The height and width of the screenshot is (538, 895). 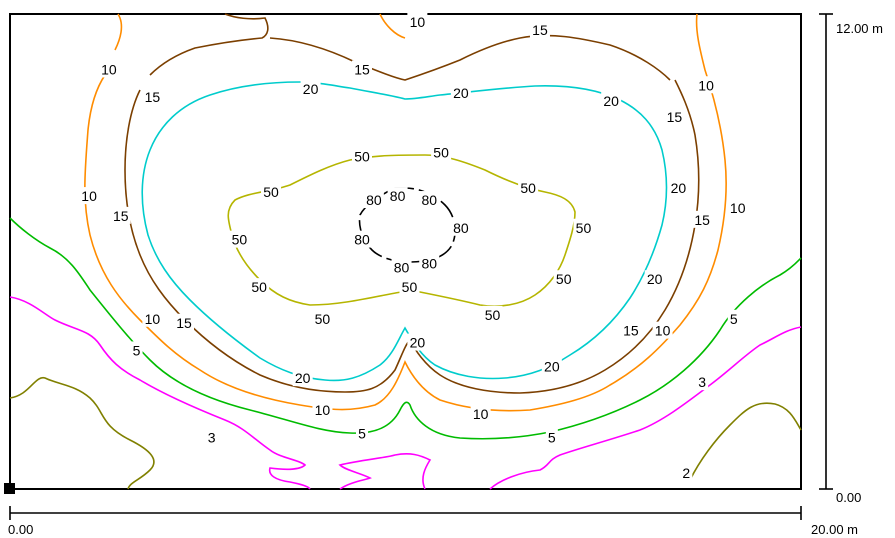 What do you see at coordinates (392, 26) in the screenshot?
I see `contour-10-top-center` at bounding box center [392, 26].